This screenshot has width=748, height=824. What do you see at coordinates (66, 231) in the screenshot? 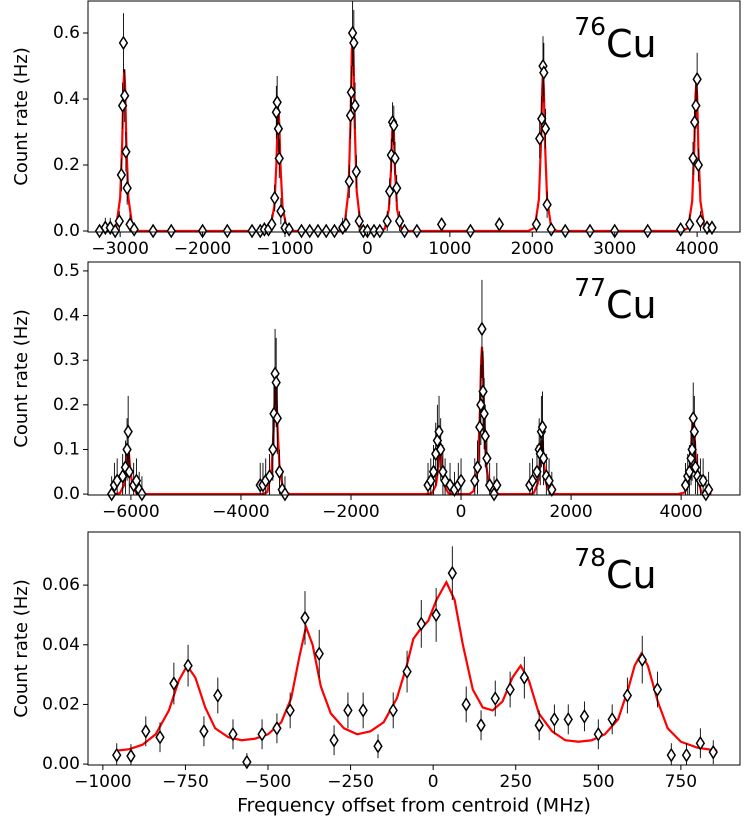
I see `y-tick-label: 0.0` at bounding box center [66, 231].